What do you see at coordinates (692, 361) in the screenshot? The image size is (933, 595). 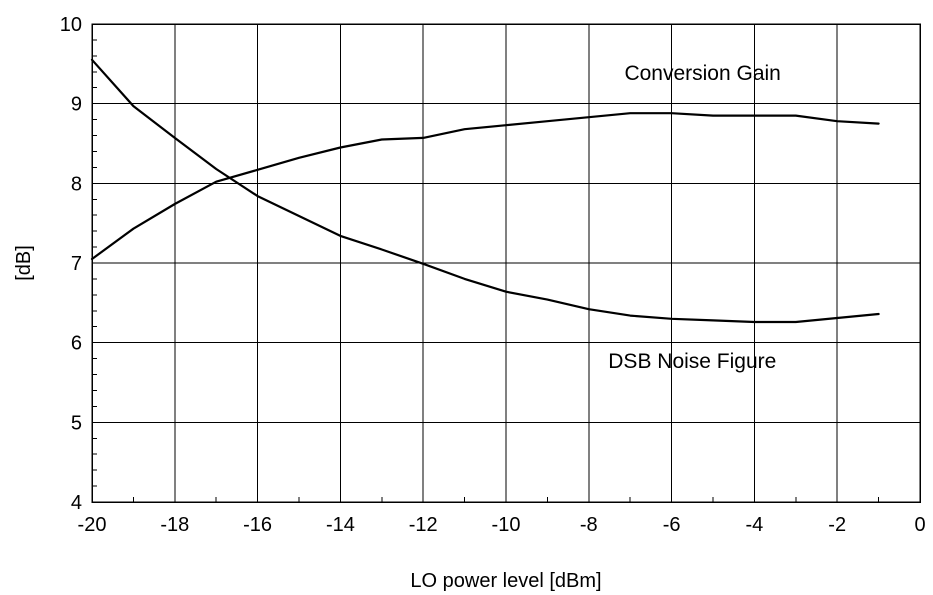 I see `dsb-noise-figure-label: DSB Noise Figure` at bounding box center [692, 361].